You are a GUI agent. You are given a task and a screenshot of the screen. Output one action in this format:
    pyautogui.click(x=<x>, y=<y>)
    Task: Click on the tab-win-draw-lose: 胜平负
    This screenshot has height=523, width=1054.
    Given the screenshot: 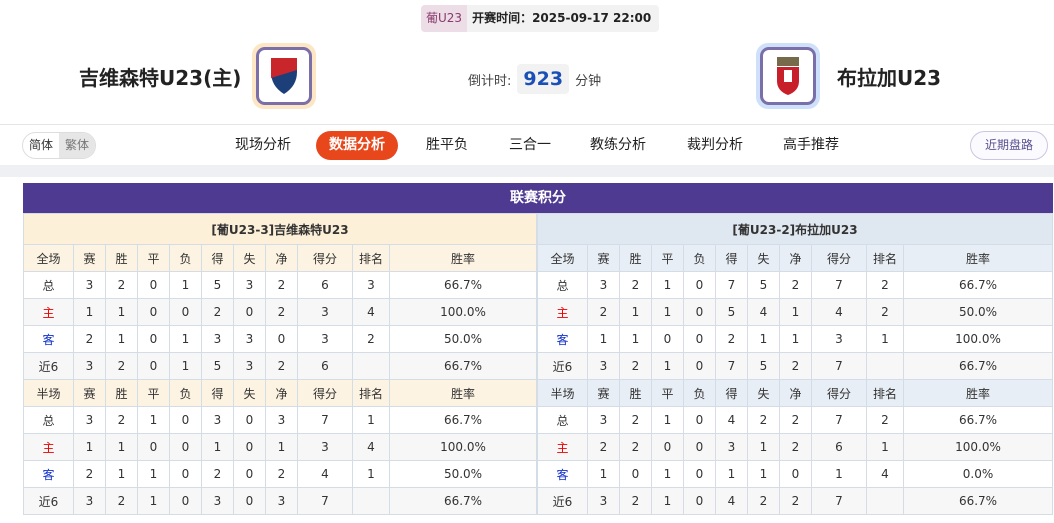 What is the action you would take?
    pyautogui.click(x=447, y=145)
    